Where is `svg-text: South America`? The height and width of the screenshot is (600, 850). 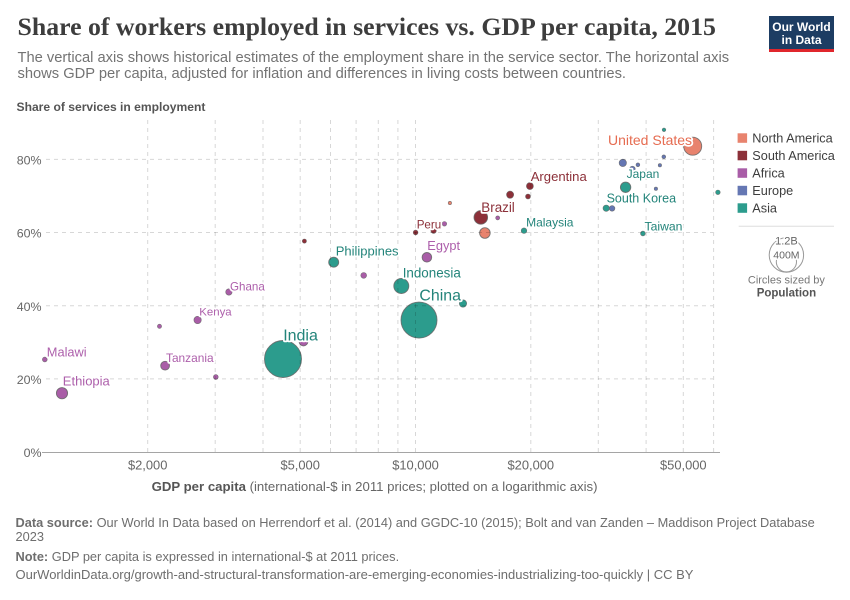
svg-text: South America is located at coordinates (793, 156).